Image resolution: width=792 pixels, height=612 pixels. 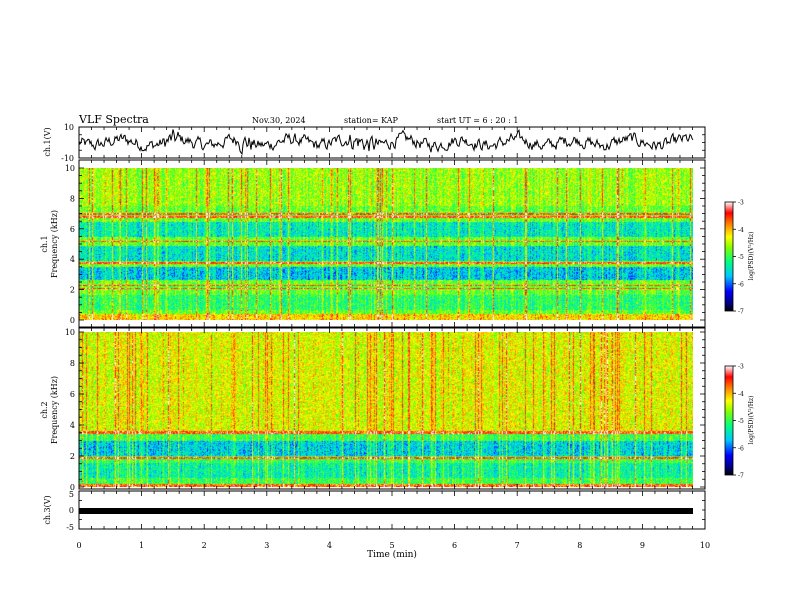 What do you see at coordinates (517, 545) in the screenshot?
I see `time-ticklabel: 7` at bounding box center [517, 545].